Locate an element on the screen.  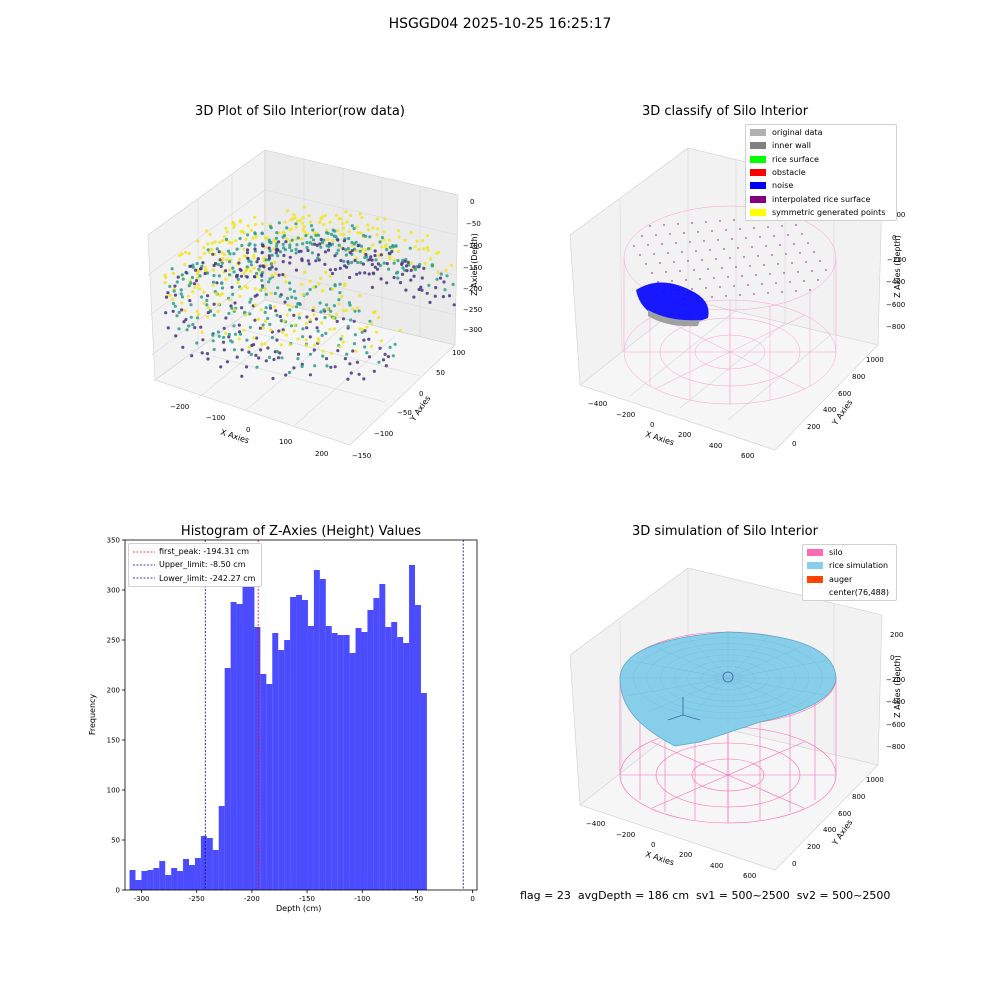
classify-ytick: 600 is located at coordinates (845, 394).